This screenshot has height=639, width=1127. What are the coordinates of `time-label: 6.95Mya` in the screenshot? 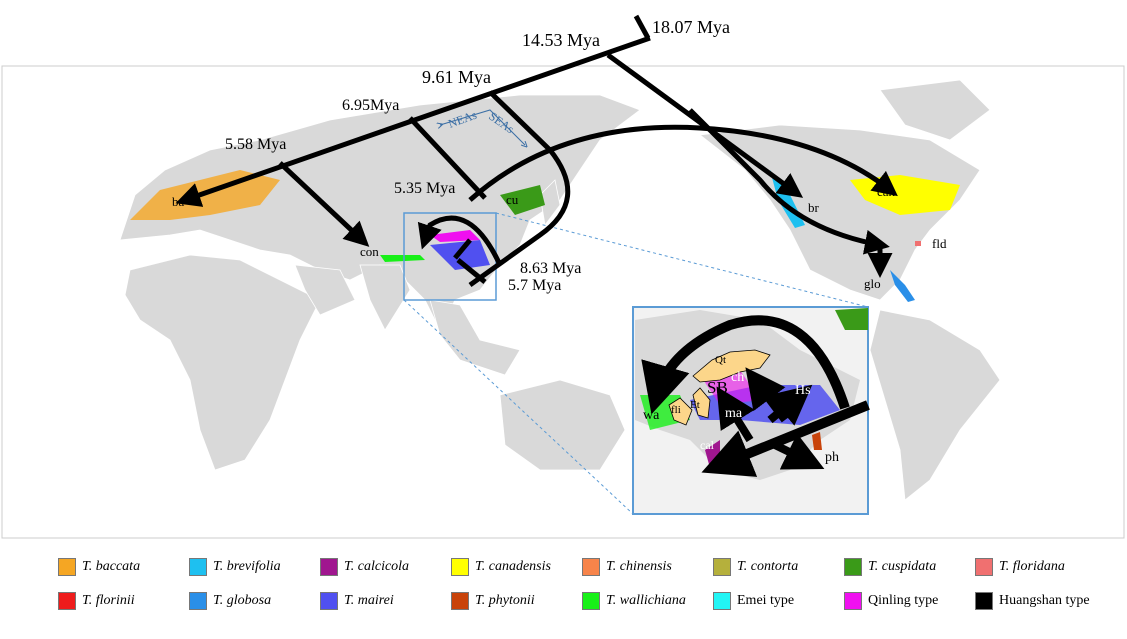 It's located at (370, 105).